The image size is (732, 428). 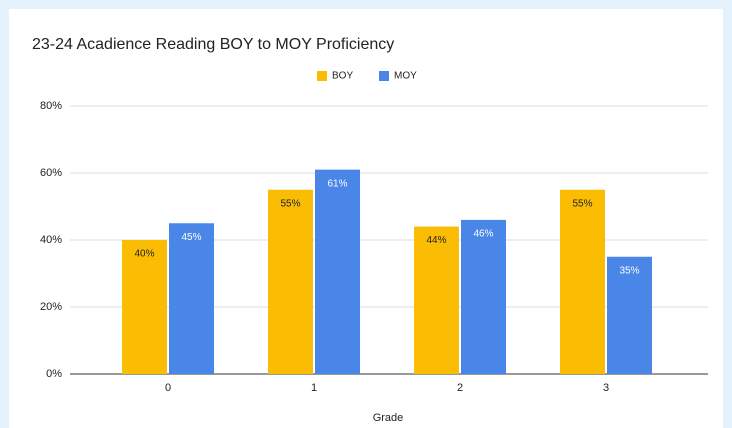 I want to click on y-tick-label: 80%, so click(x=51, y=106).